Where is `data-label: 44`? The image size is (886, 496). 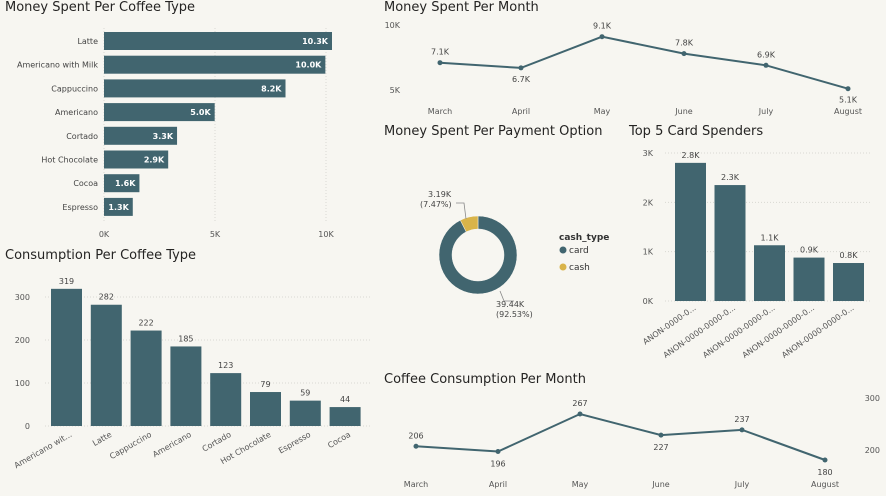
data-label: 44 is located at coordinates (345, 399).